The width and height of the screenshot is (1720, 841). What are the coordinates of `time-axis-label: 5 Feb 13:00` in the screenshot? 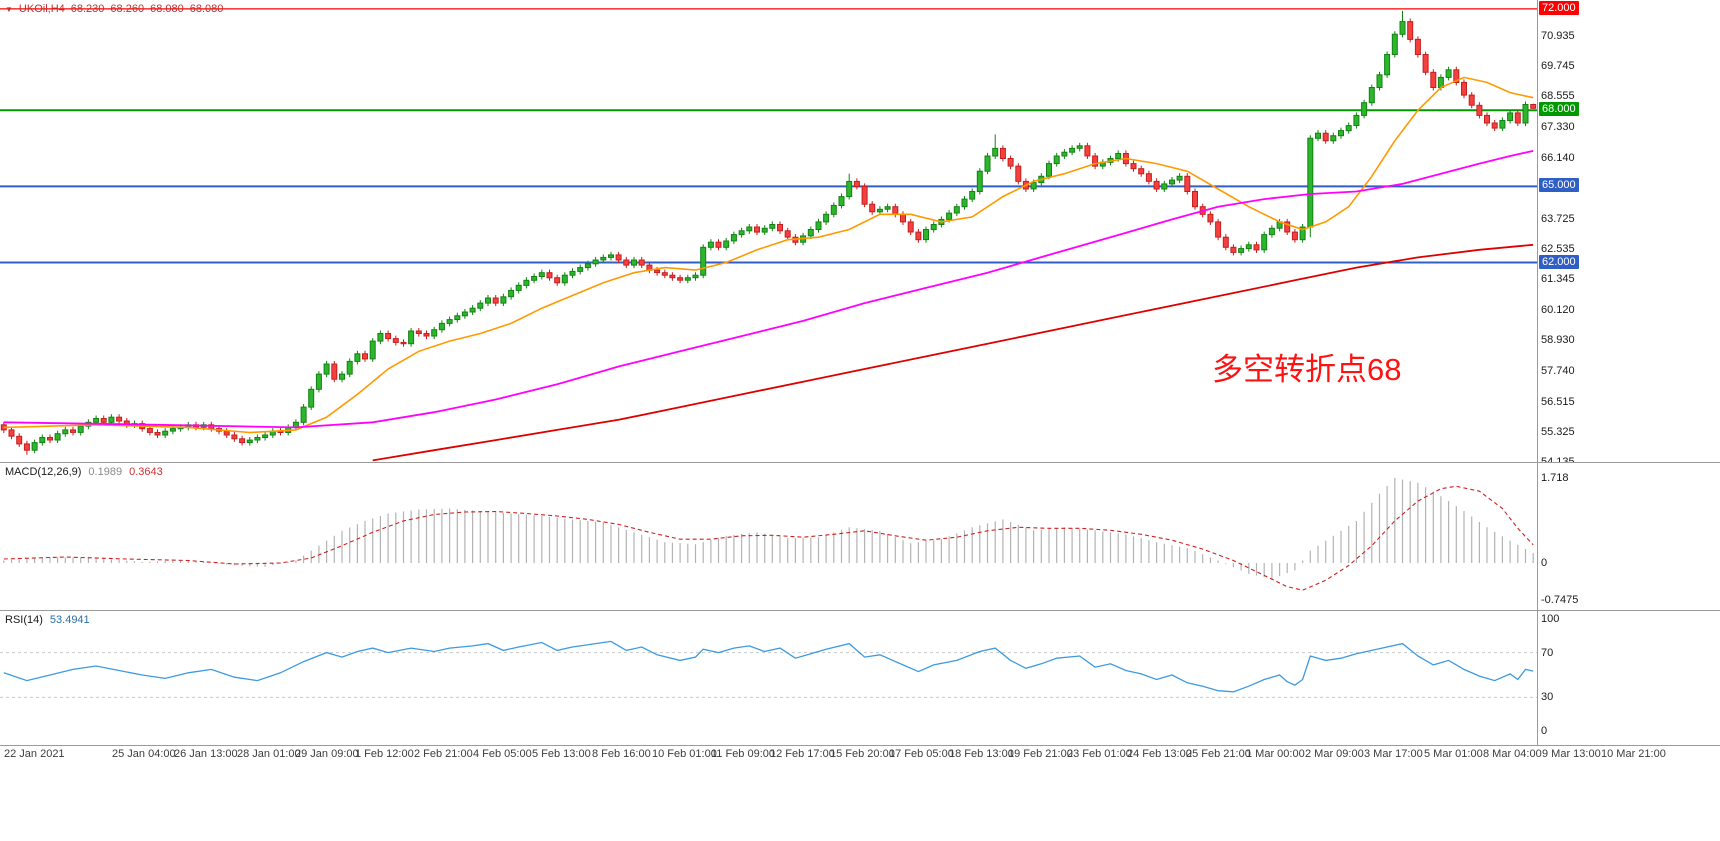 It's located at (561, 754).